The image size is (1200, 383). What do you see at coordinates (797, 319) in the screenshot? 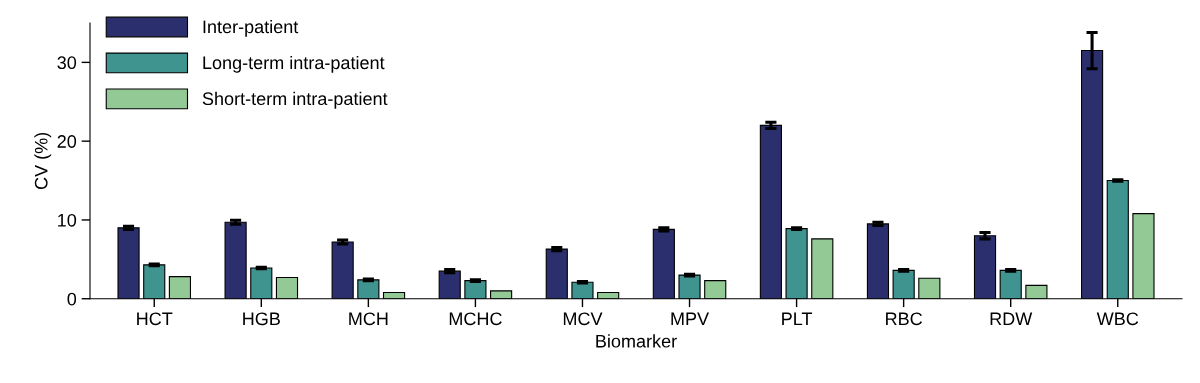
I see `x-tick-label: PLT` at bounding box center [797, 319].